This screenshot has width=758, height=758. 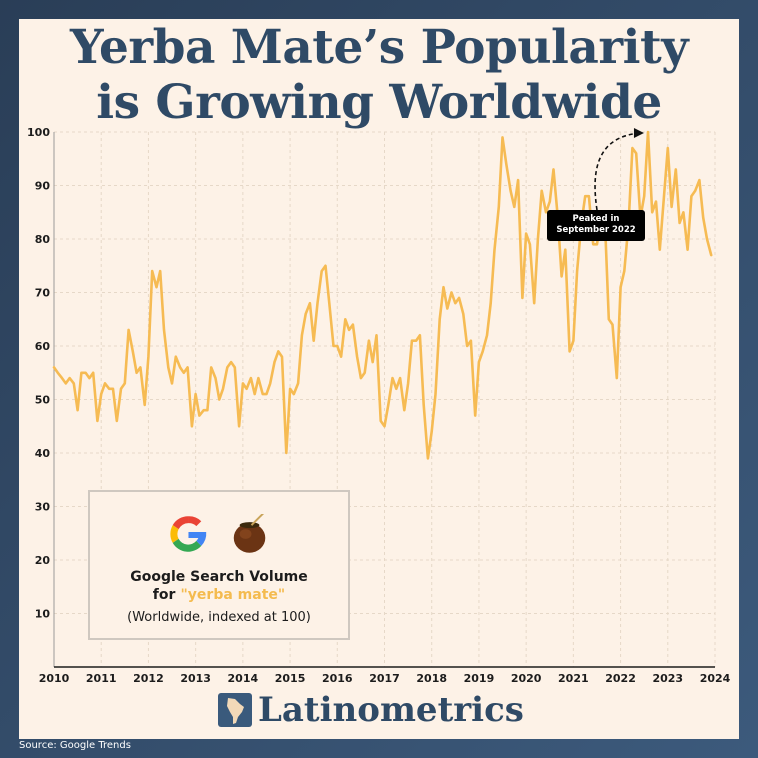 What do you see at coordinates (638, 133) in the screenshot?
I see `peak-arrow-head` at bounding box center [638, 133].